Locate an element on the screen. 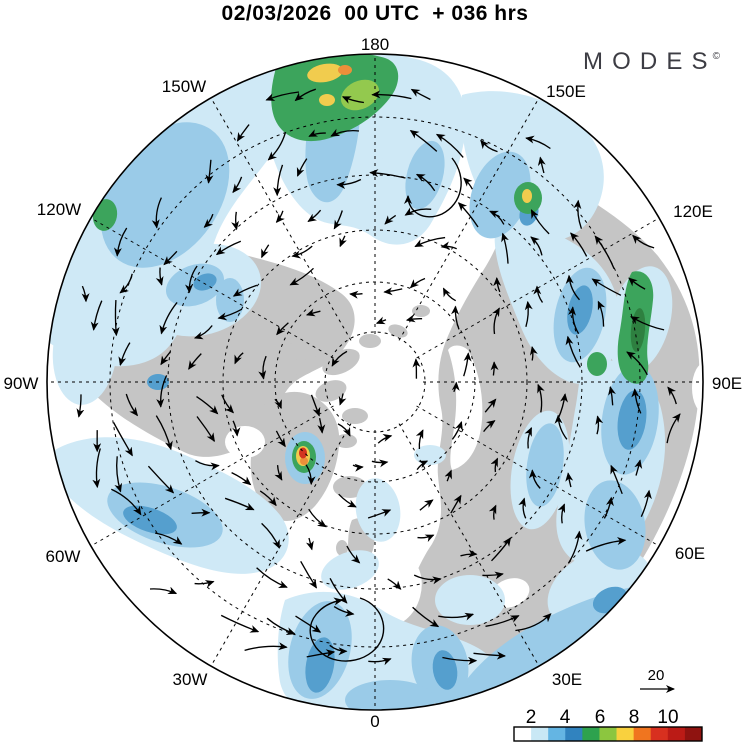  ring-label-90e: 90E is located at coordinates (727, 383).